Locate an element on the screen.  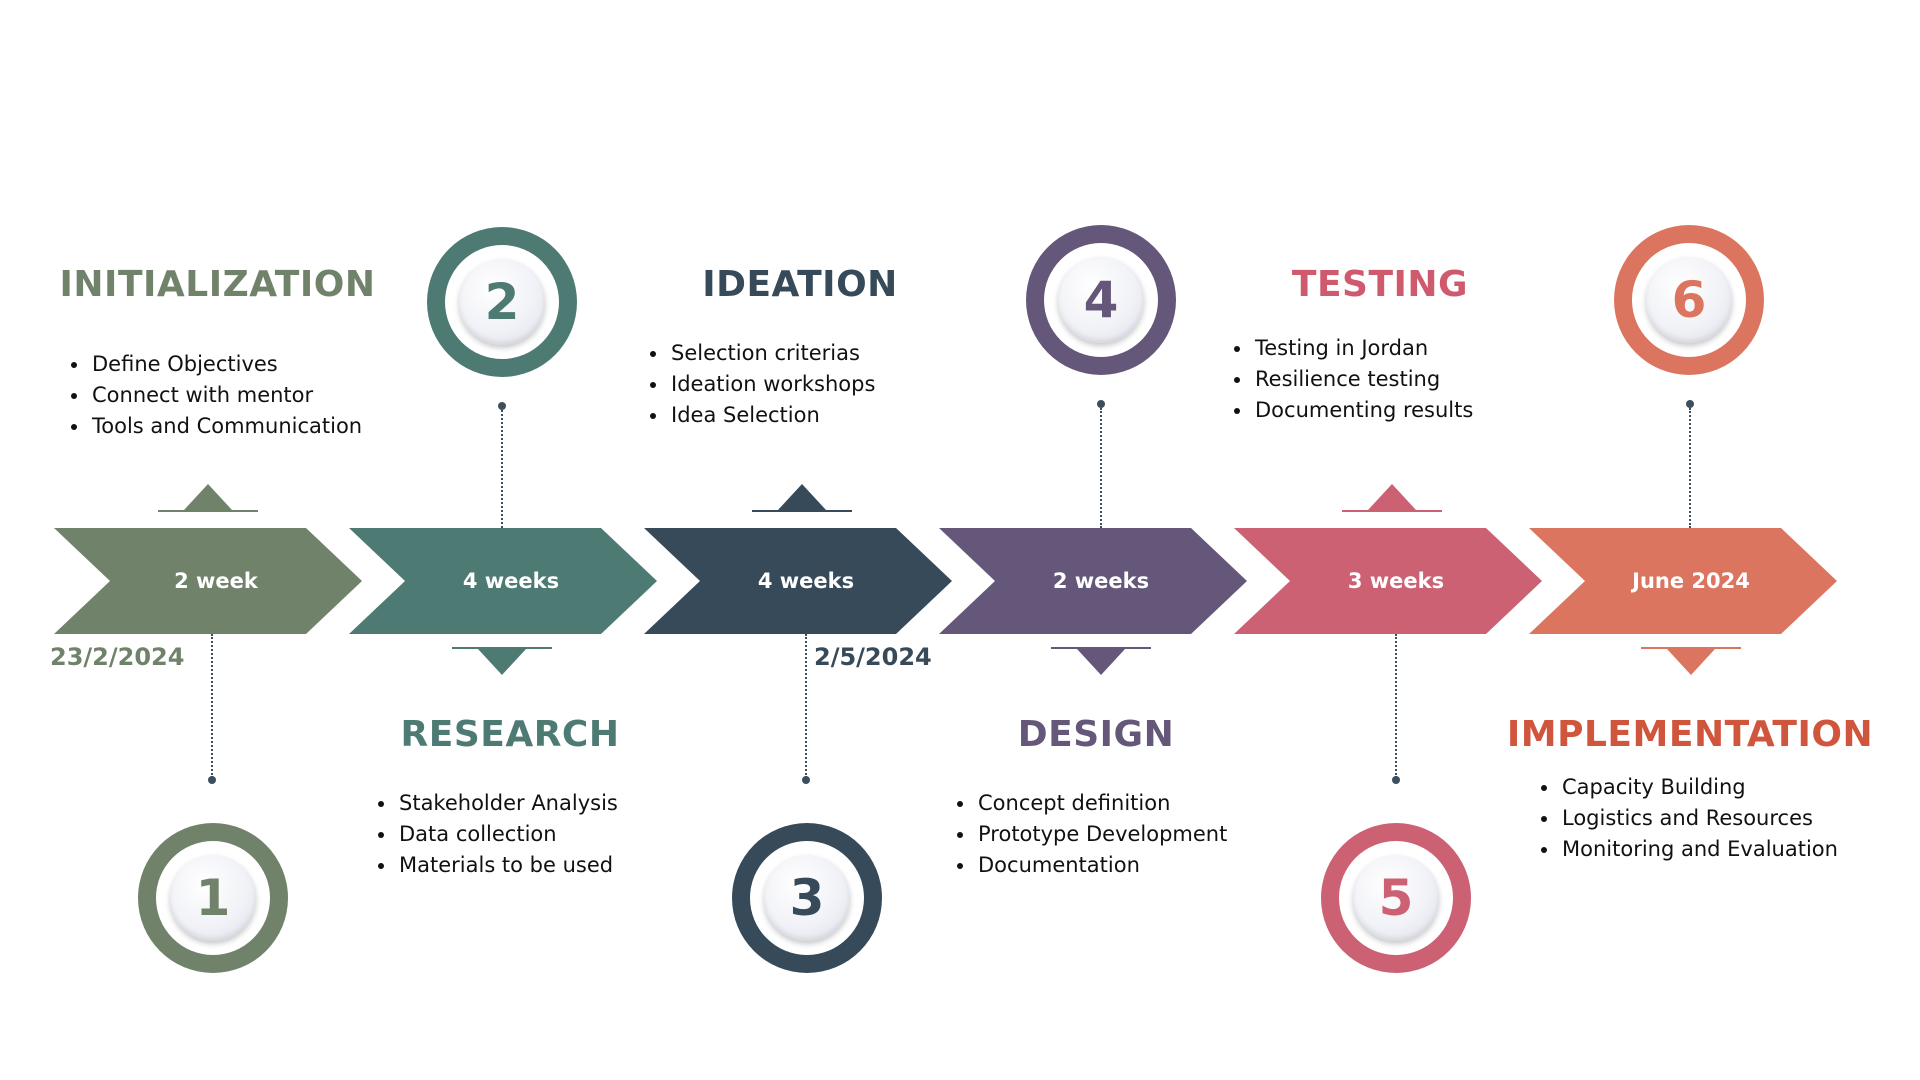
phase-4-number-circle: 4 is located at coordinates (1101, 300).